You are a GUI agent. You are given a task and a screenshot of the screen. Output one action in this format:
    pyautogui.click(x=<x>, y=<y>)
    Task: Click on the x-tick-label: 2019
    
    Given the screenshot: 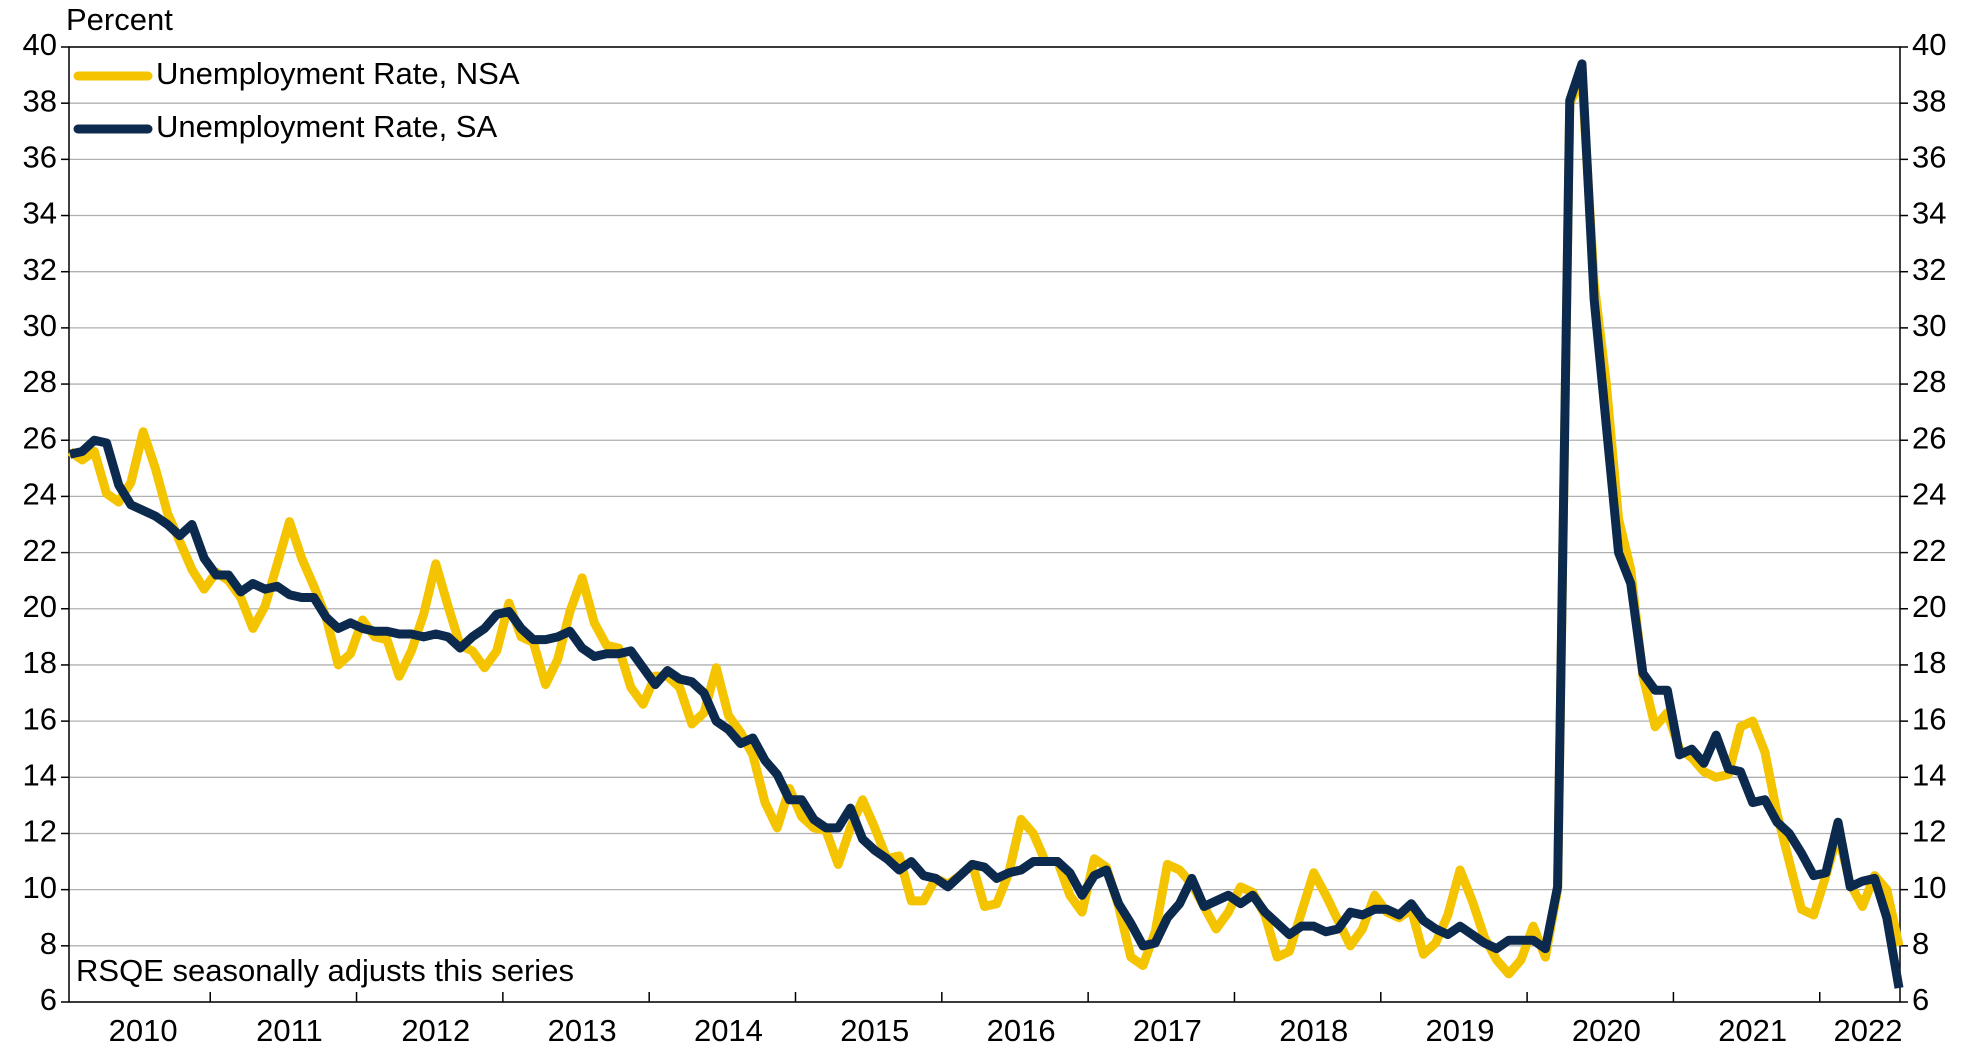 What is the action you would take?
    pyautogui.click(x=1460, y=1030)
    